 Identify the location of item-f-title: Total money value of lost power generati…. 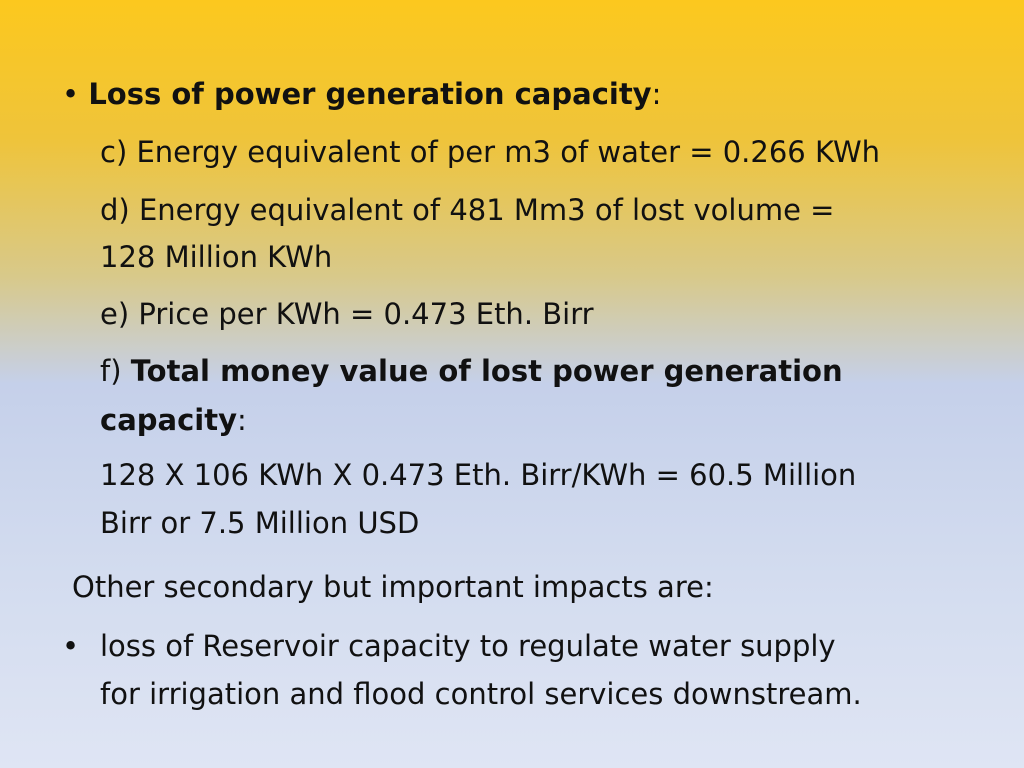
(486, 371).